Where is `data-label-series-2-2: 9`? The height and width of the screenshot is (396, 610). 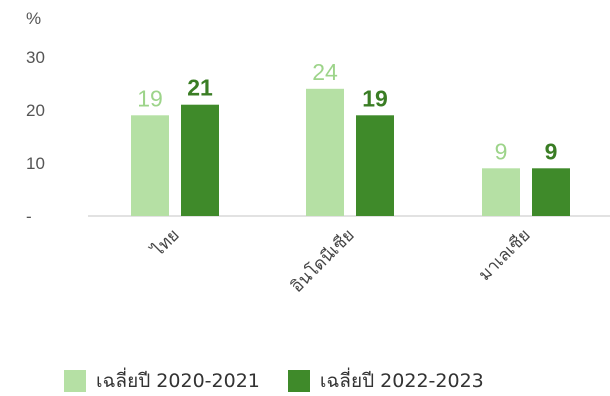 data-label-series-2-2: 9 is located at coordinates (551, 151).